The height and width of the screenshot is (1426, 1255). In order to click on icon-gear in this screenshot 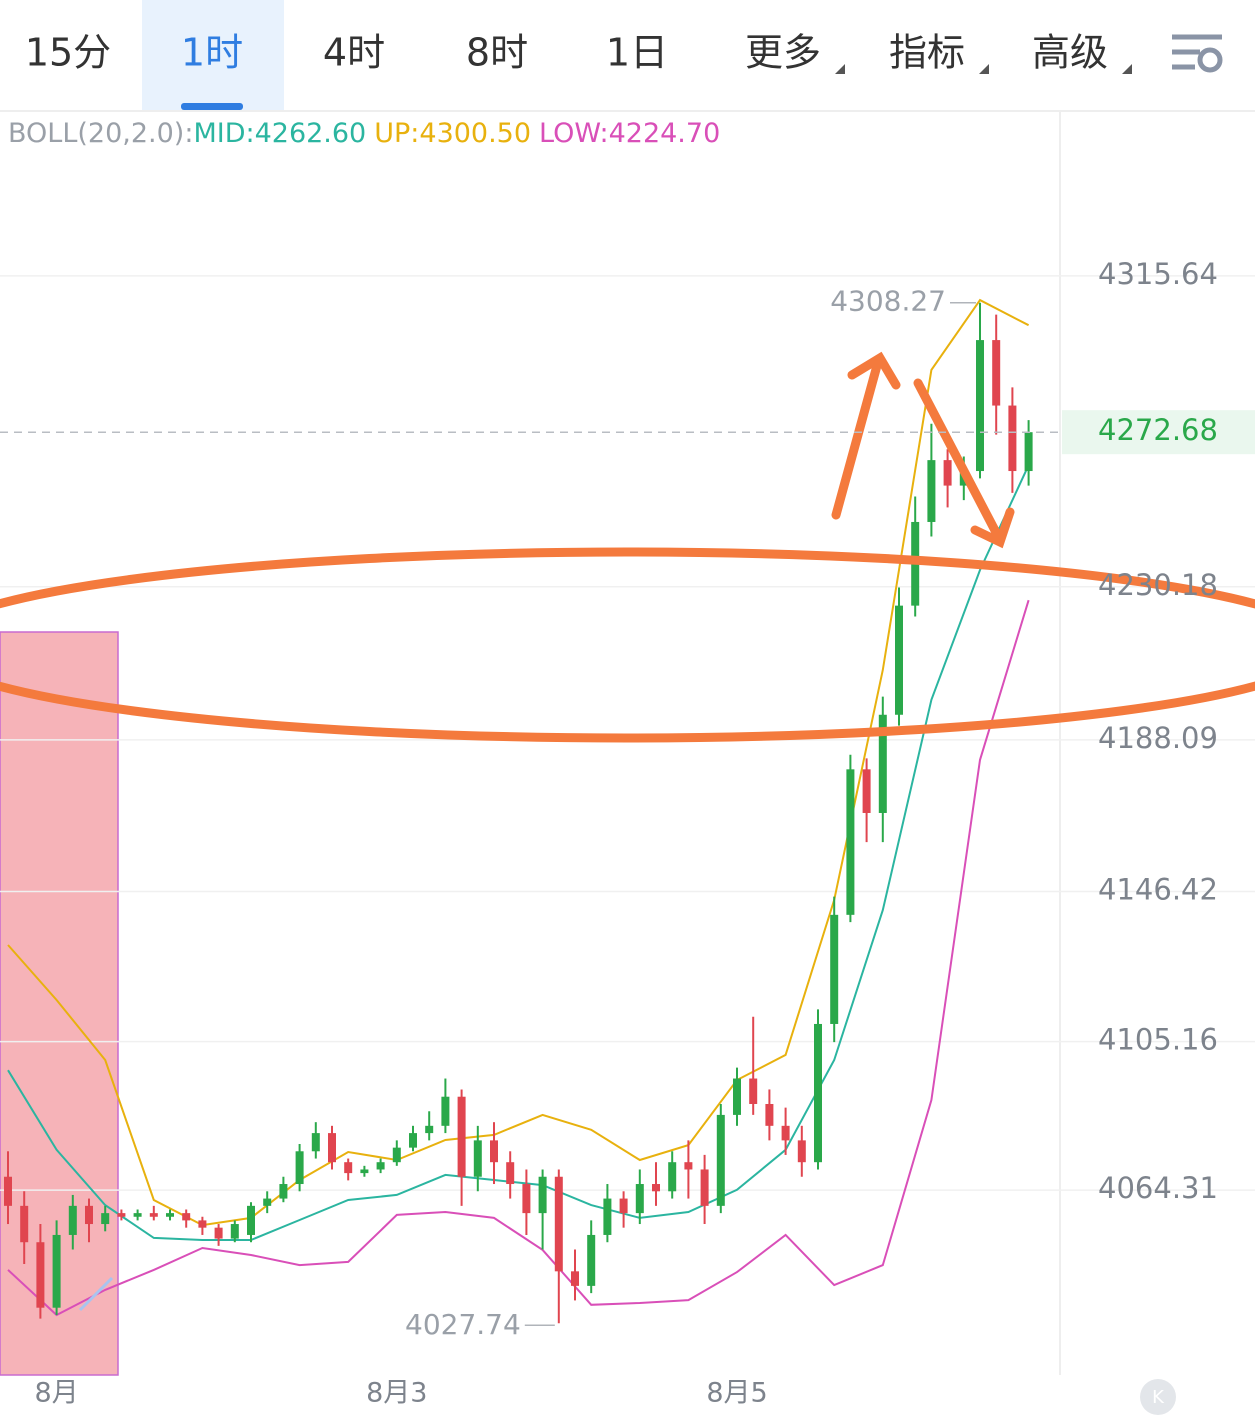, I will do `click(1210, 60)`.